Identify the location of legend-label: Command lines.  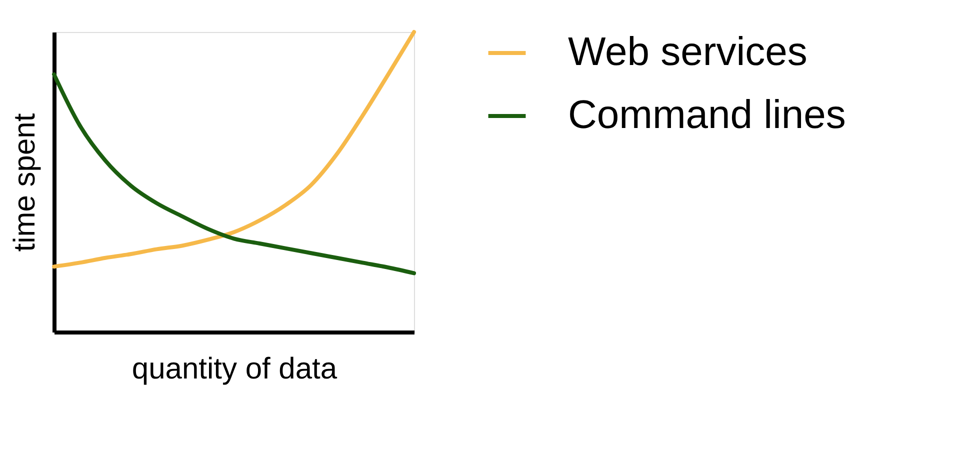
(707, 115).